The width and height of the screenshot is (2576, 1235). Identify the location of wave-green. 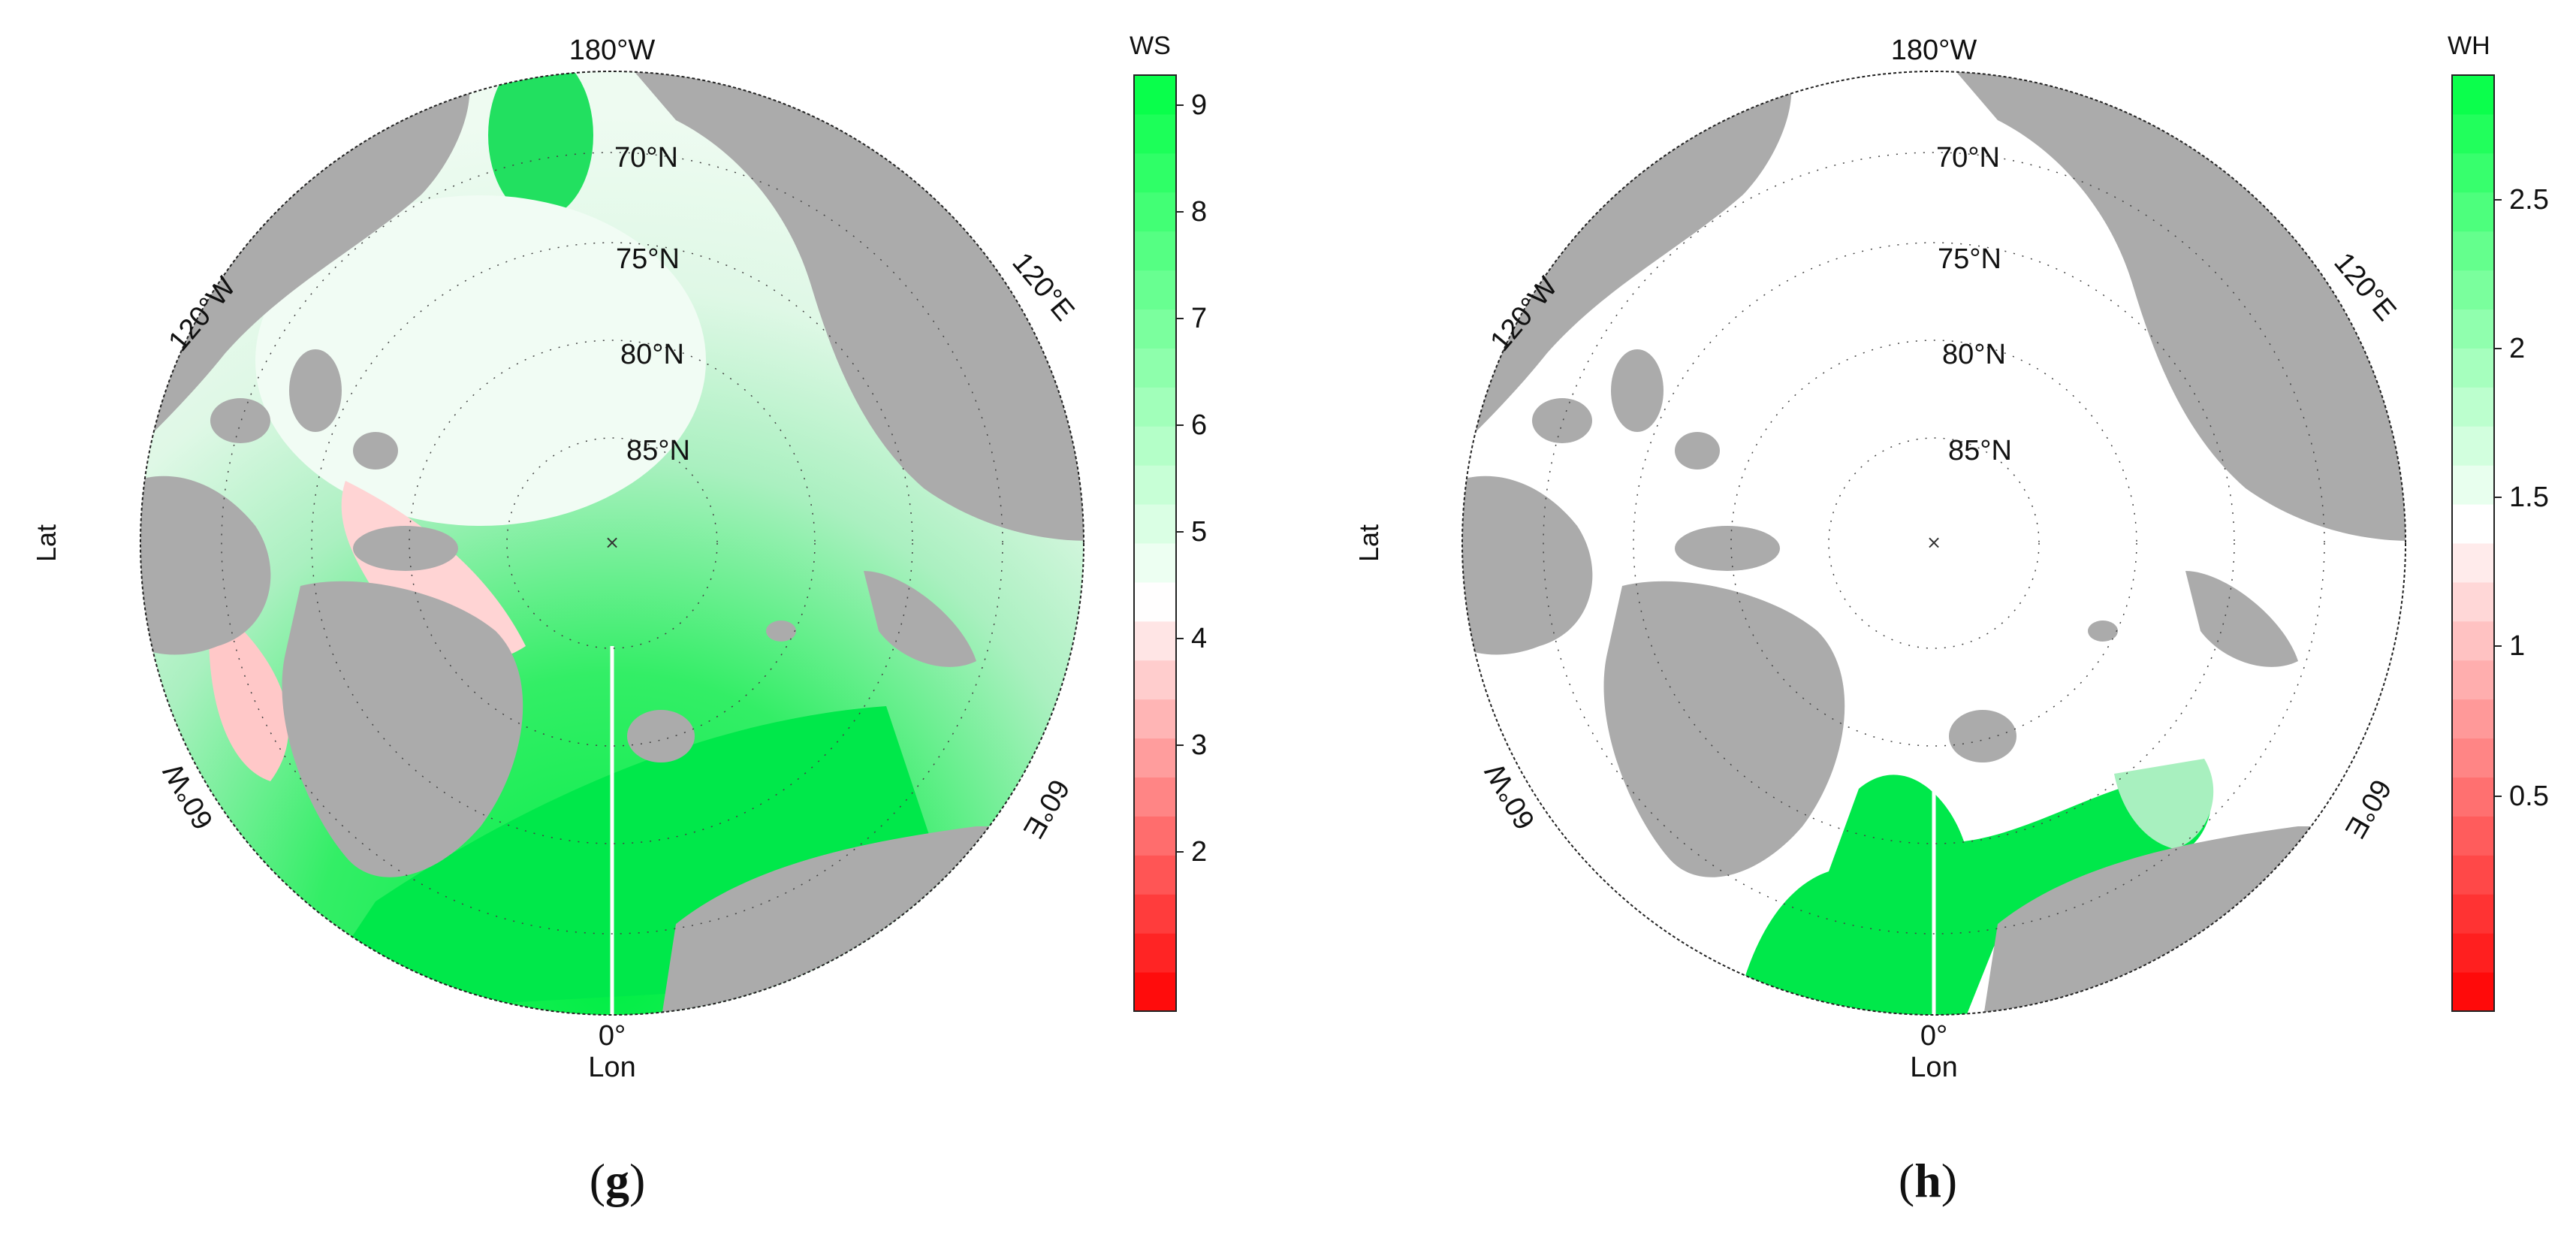
(1960, 890).